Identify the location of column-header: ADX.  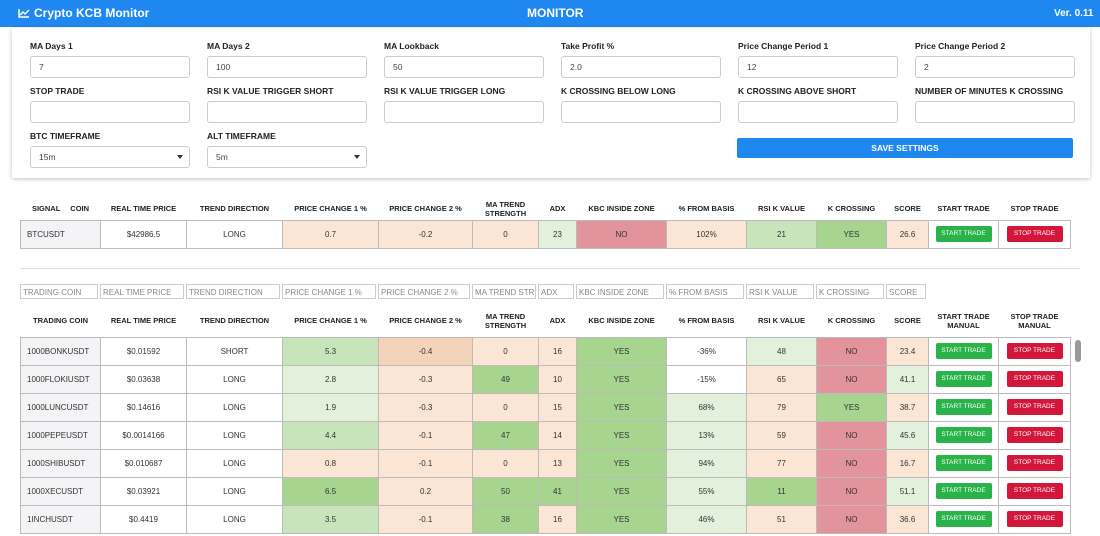
(558, 209).